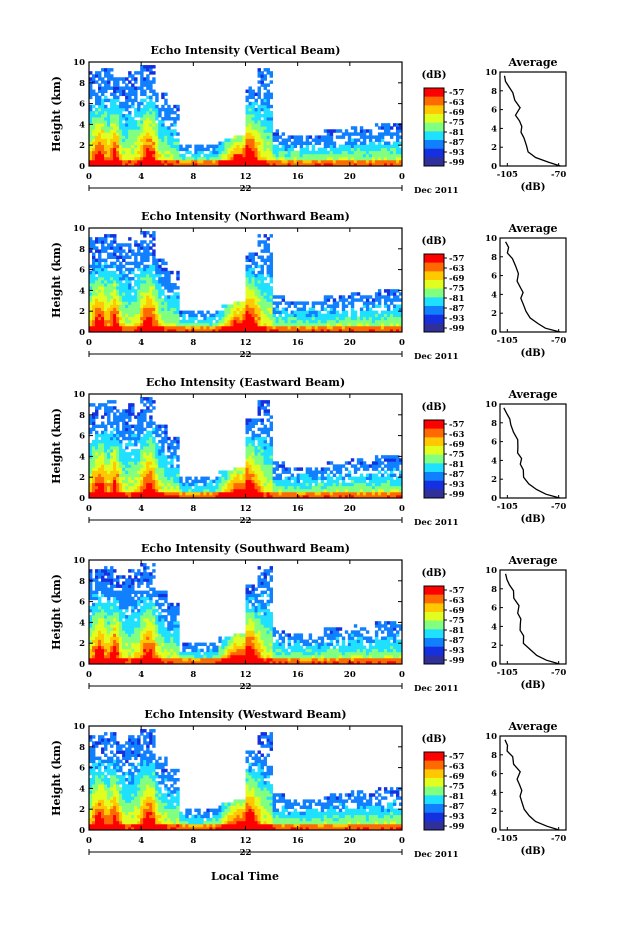 This screenshot has width=618, height=933. Describe the element at coordinates (434, 485) in the screenshot. I see `colorbar-swatch` at that location.